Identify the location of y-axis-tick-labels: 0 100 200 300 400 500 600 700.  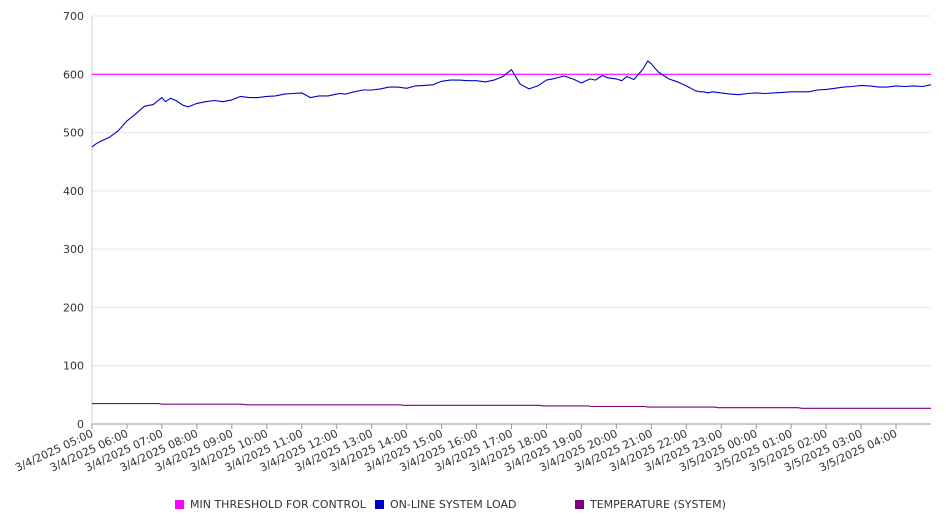
(73, 220).